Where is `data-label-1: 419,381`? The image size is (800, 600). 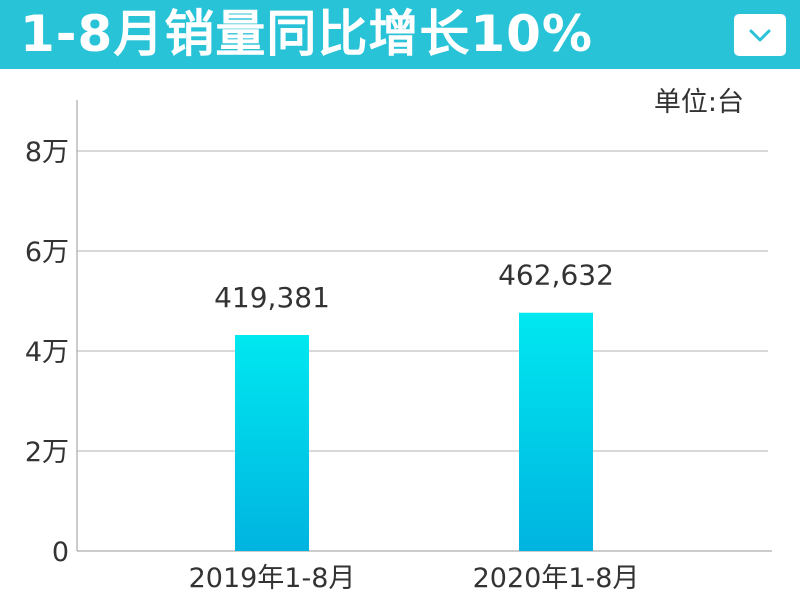
data-label-1: 419,381 is located at coordinates (272, 297).